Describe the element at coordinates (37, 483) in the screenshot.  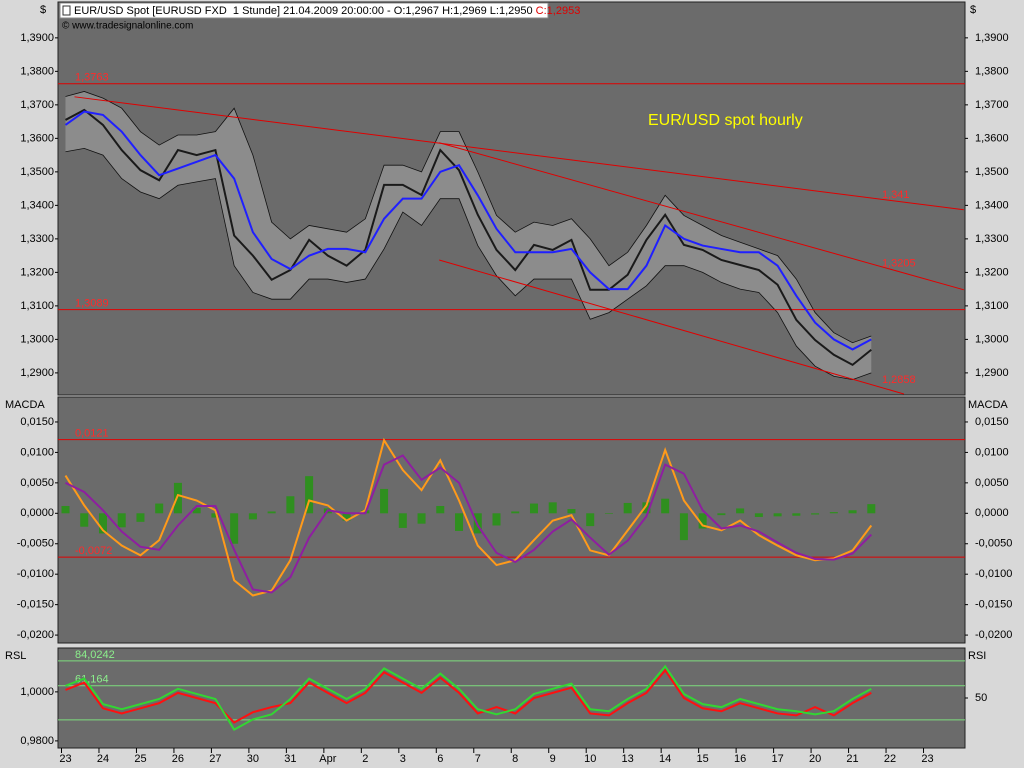
I see `y-tick-label: 0,0050` at that location.